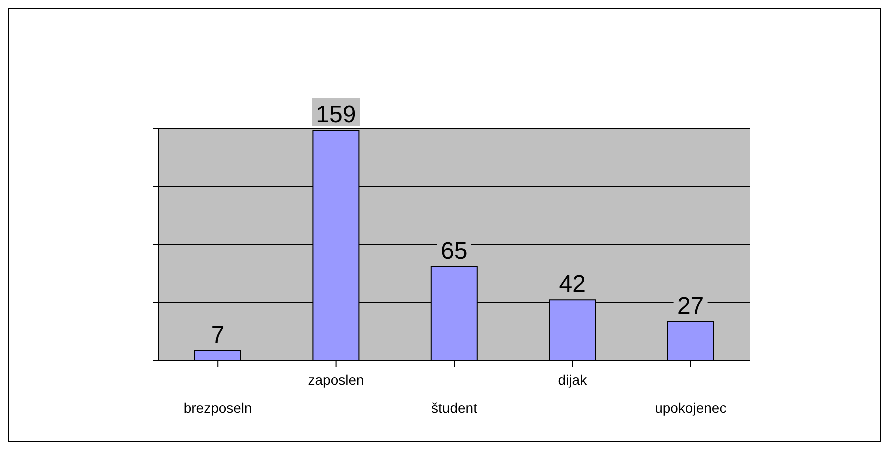  I want to click on data-label: 65, so click(454, 251).